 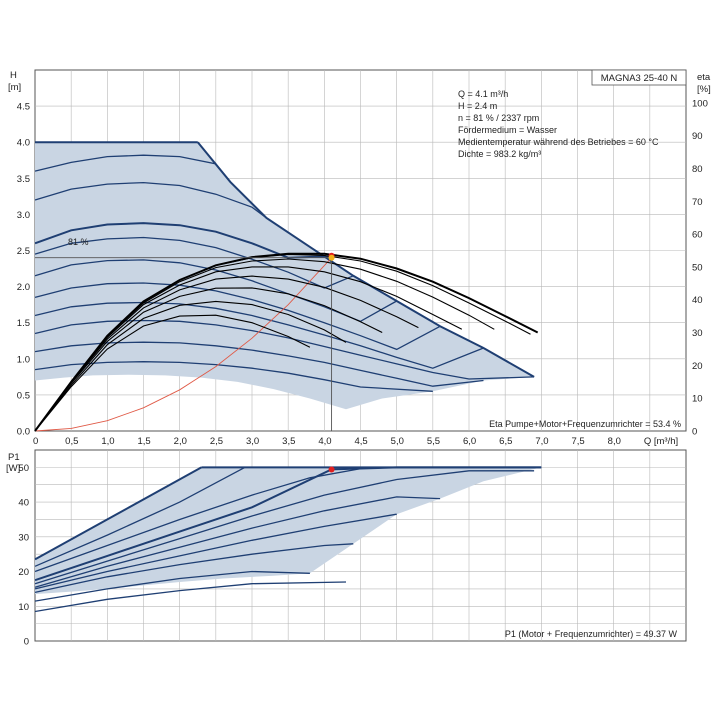 I want to click on top-y2-axis-label: eta, so click(x=704, y=77).